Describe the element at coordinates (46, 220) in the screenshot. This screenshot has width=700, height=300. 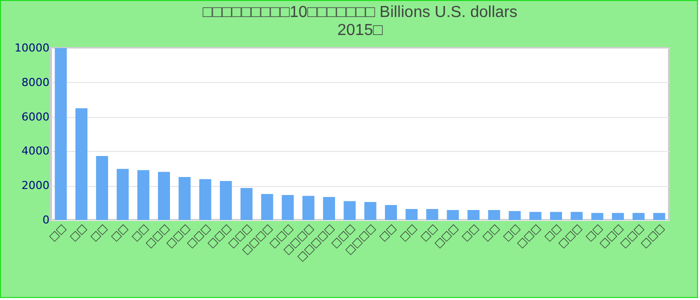
I see `y-tick-label: 0` at that location.